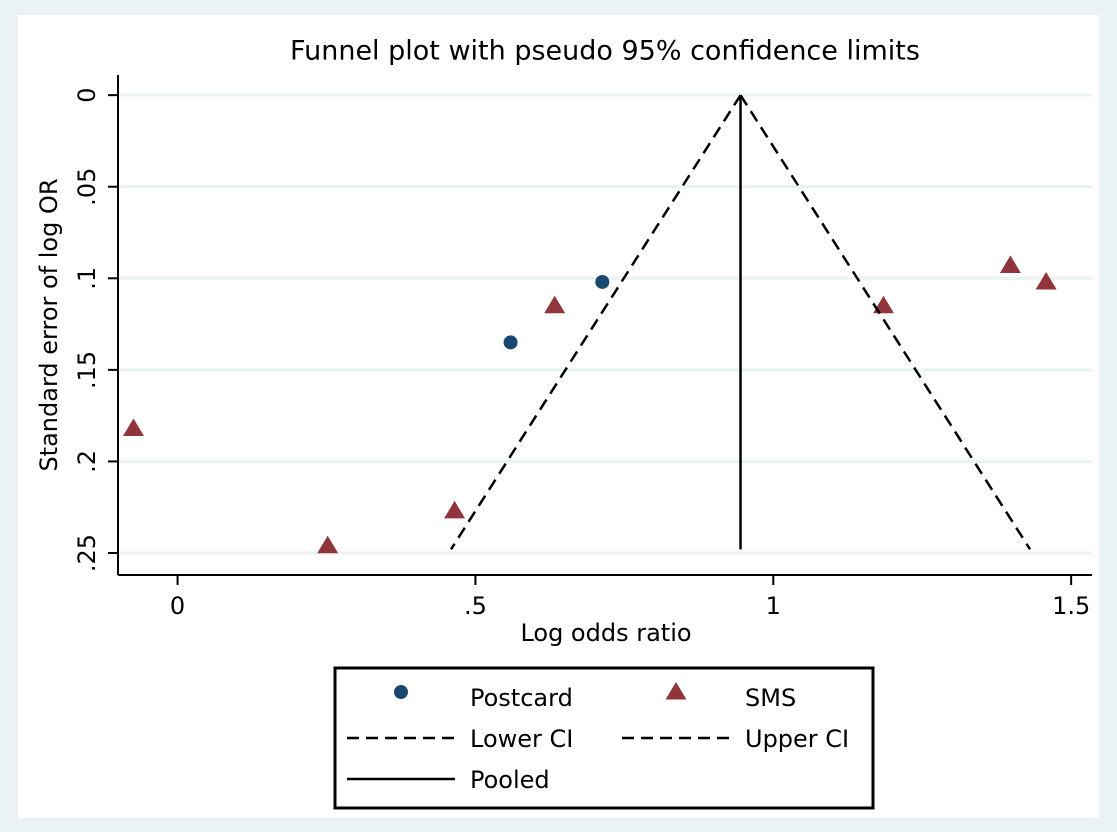 The image size is (1117, 832). I want to click on y-tick-label: .1, so click(87, 278).